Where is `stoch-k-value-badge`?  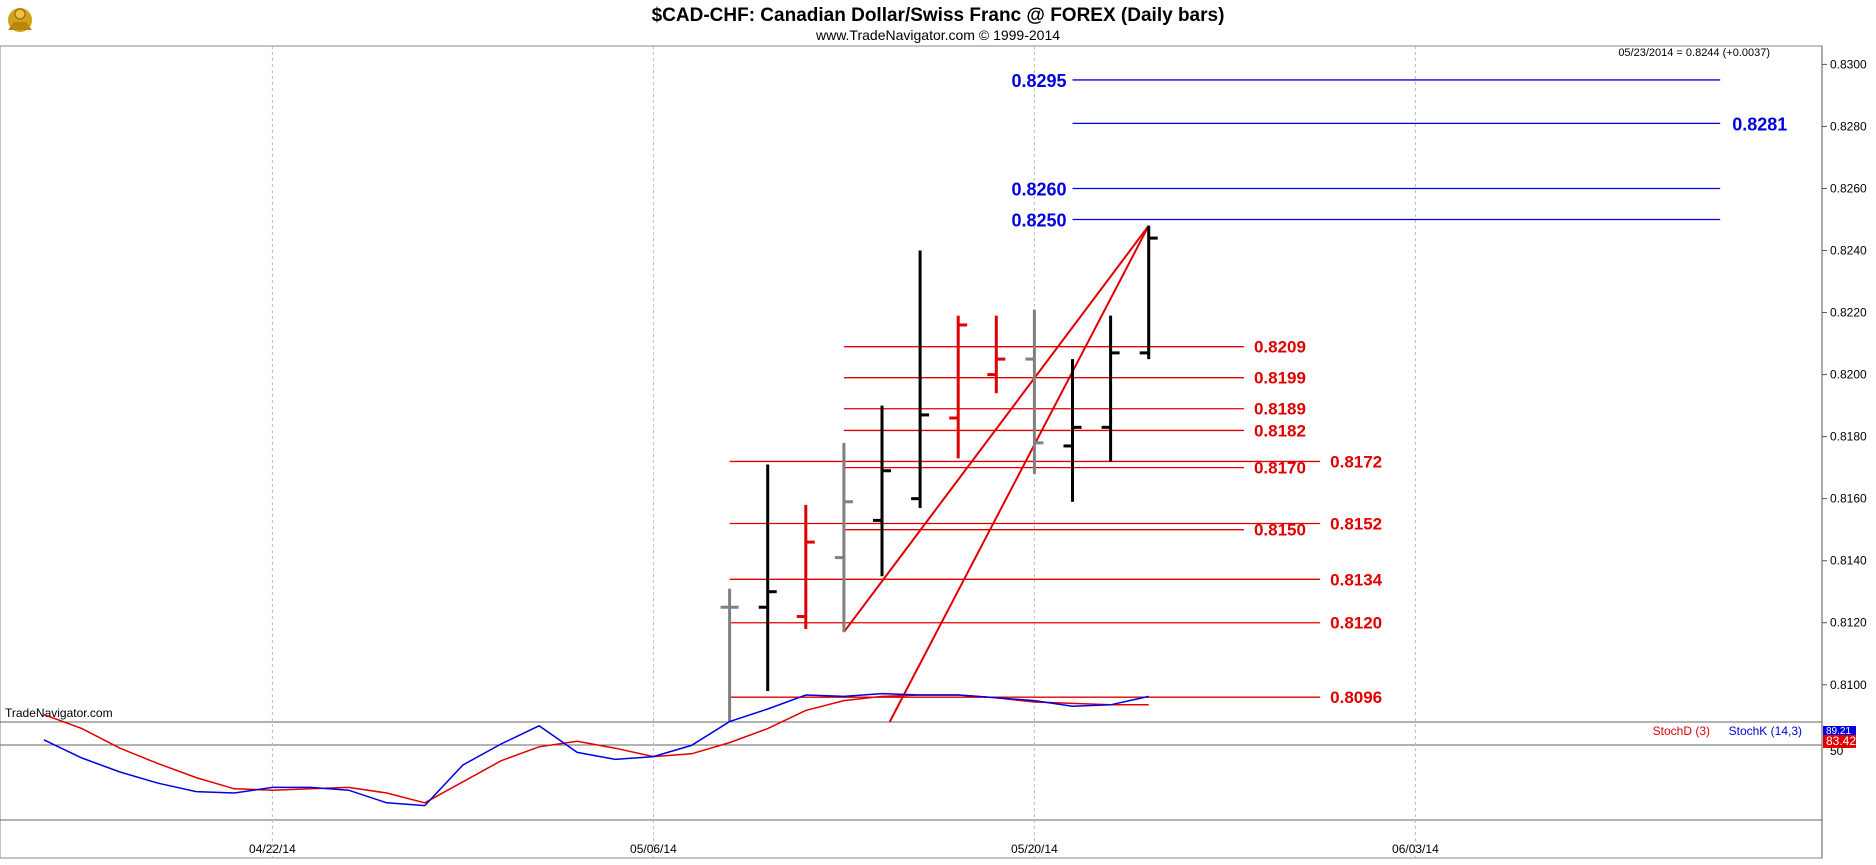 stoch-k-value-badge is located at coordinates (1839, 731).